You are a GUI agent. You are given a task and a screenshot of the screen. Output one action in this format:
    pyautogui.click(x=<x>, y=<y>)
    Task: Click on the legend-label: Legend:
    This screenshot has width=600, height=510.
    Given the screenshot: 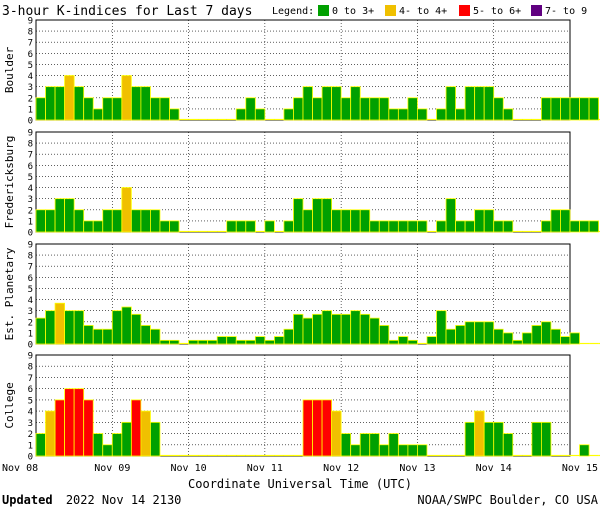 What is the action you would take?
    pyautogui.click(x=293, y=11)
    